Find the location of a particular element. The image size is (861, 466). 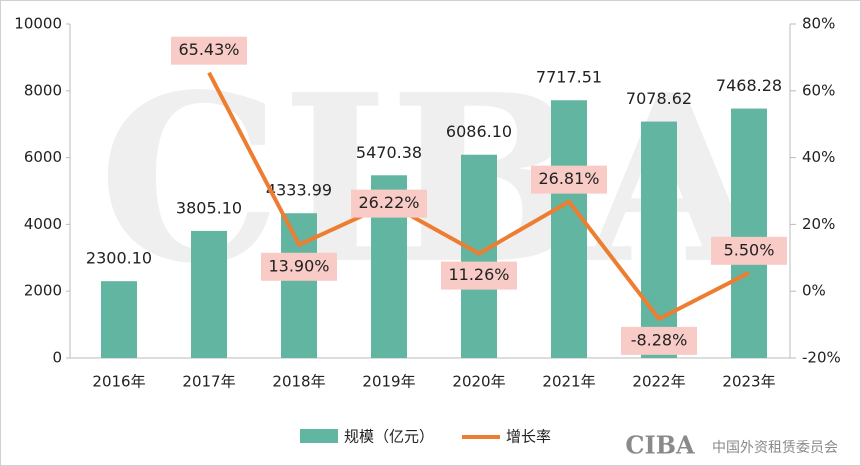

line-value-label: 5.50% is located at coordinates (749, 249).